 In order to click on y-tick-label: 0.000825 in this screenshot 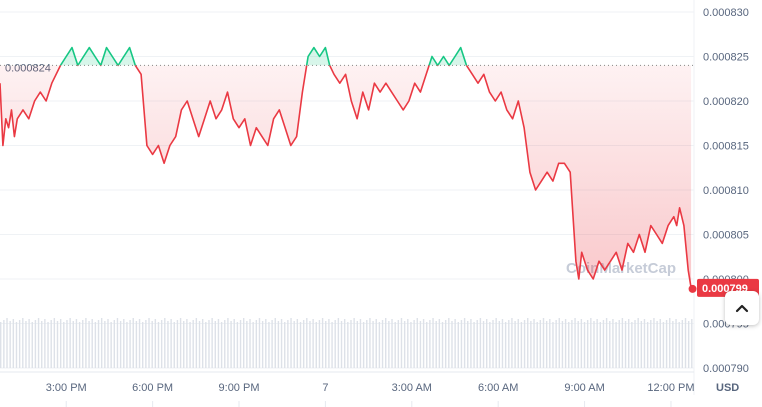, I will do `click(726, 58)`.